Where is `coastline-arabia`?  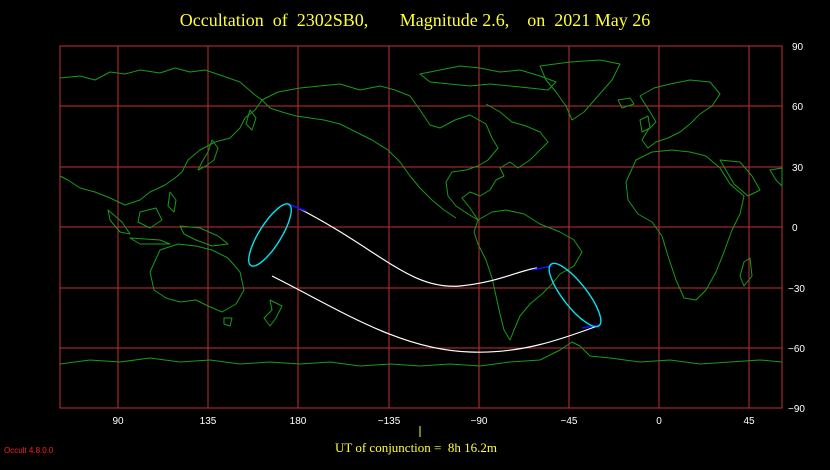
coastline-arabia is located at coordinates (740, 178).